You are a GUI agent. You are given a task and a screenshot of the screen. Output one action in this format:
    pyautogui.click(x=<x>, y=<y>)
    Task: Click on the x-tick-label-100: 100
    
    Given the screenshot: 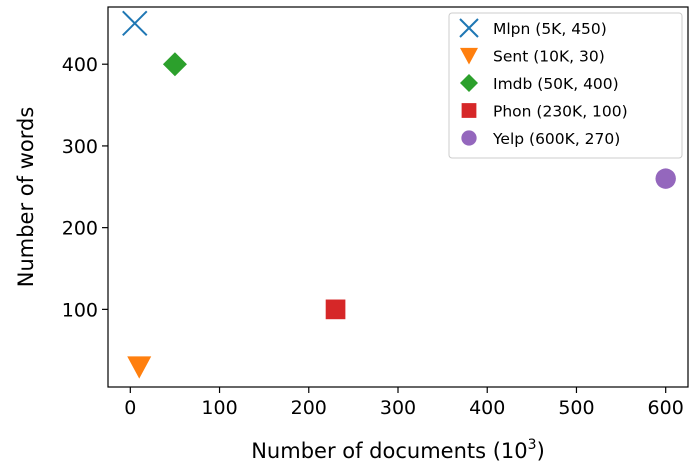 What is the action you would take?
    pyautogui.click(x=219, y=408)
    